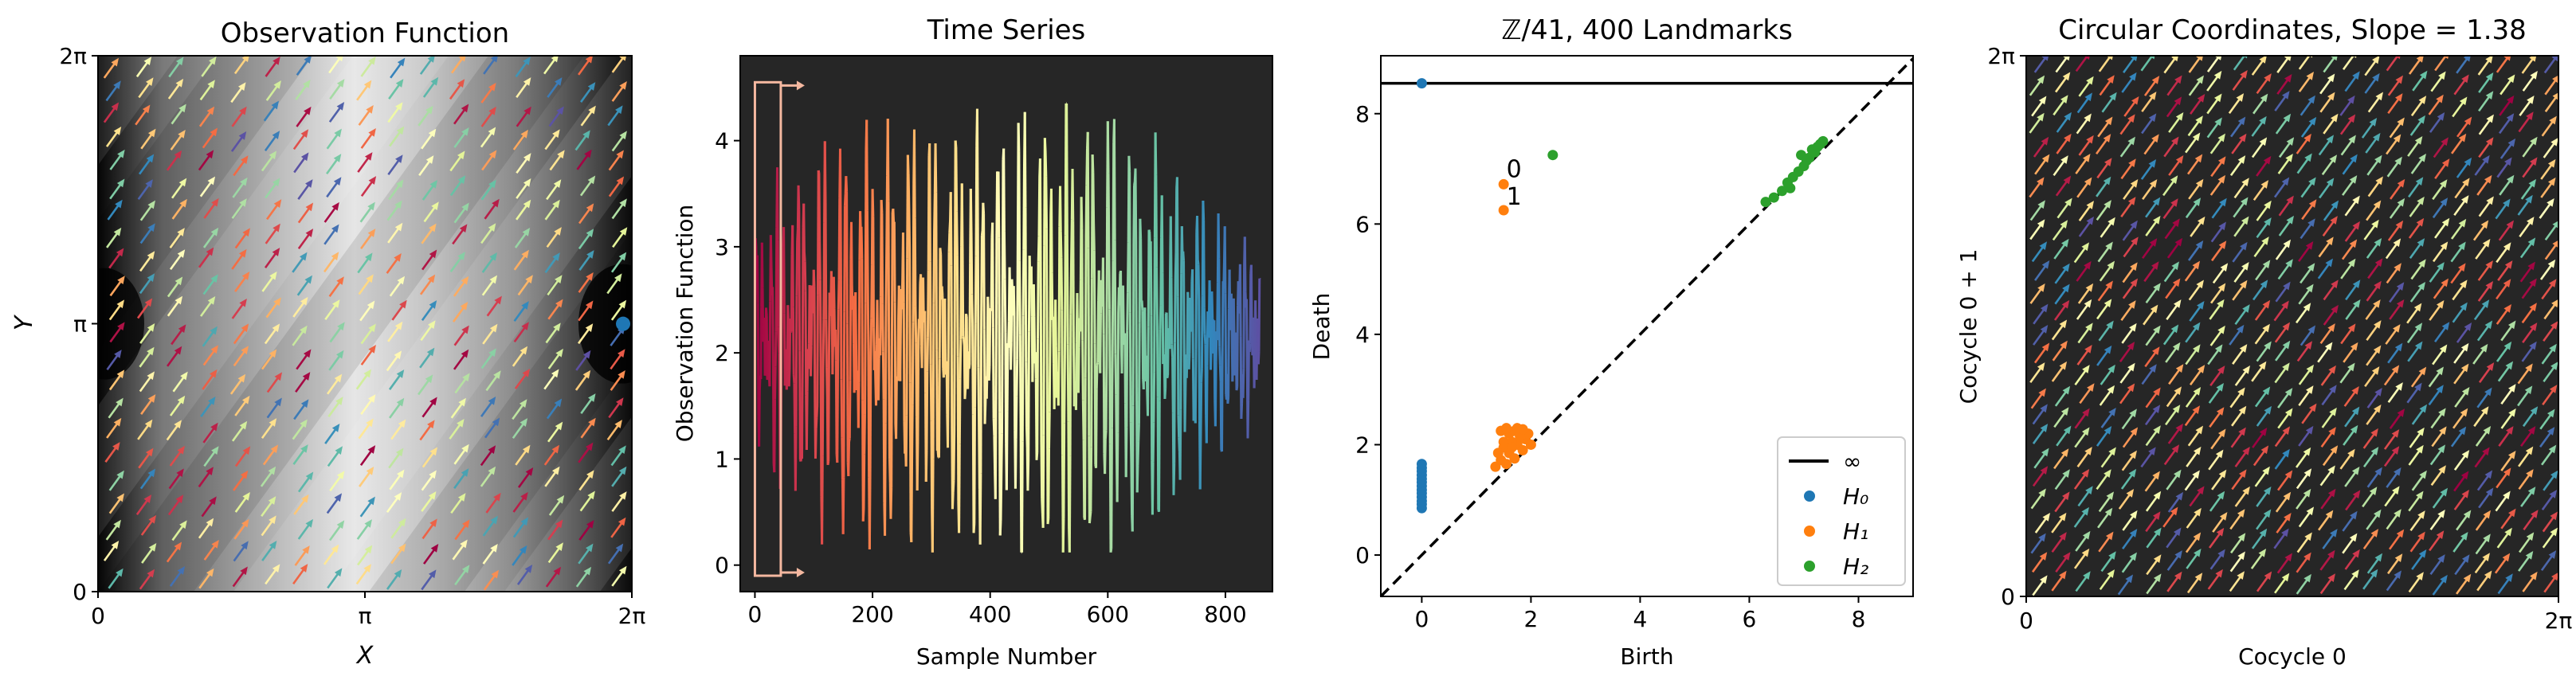 This screenshot has height=684, width=2576. Describe the element at coordinates (273, 296) in the screenshot. I see `heatmap-band` at that location.